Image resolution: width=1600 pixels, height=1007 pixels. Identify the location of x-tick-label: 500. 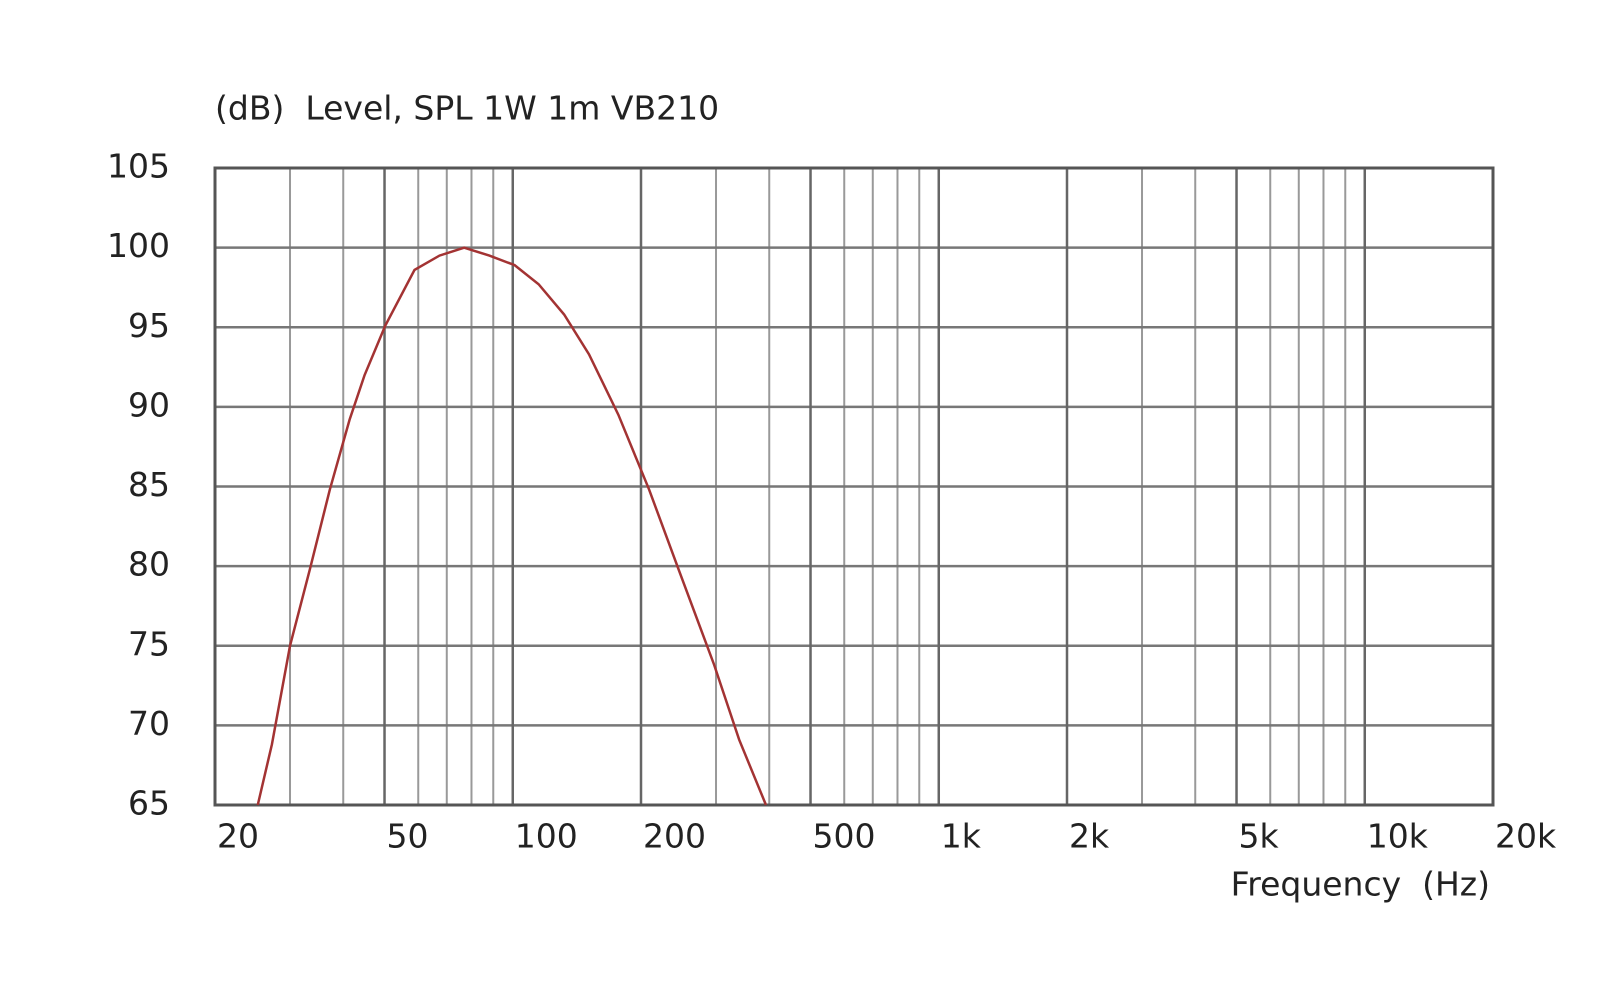
(844, 836).